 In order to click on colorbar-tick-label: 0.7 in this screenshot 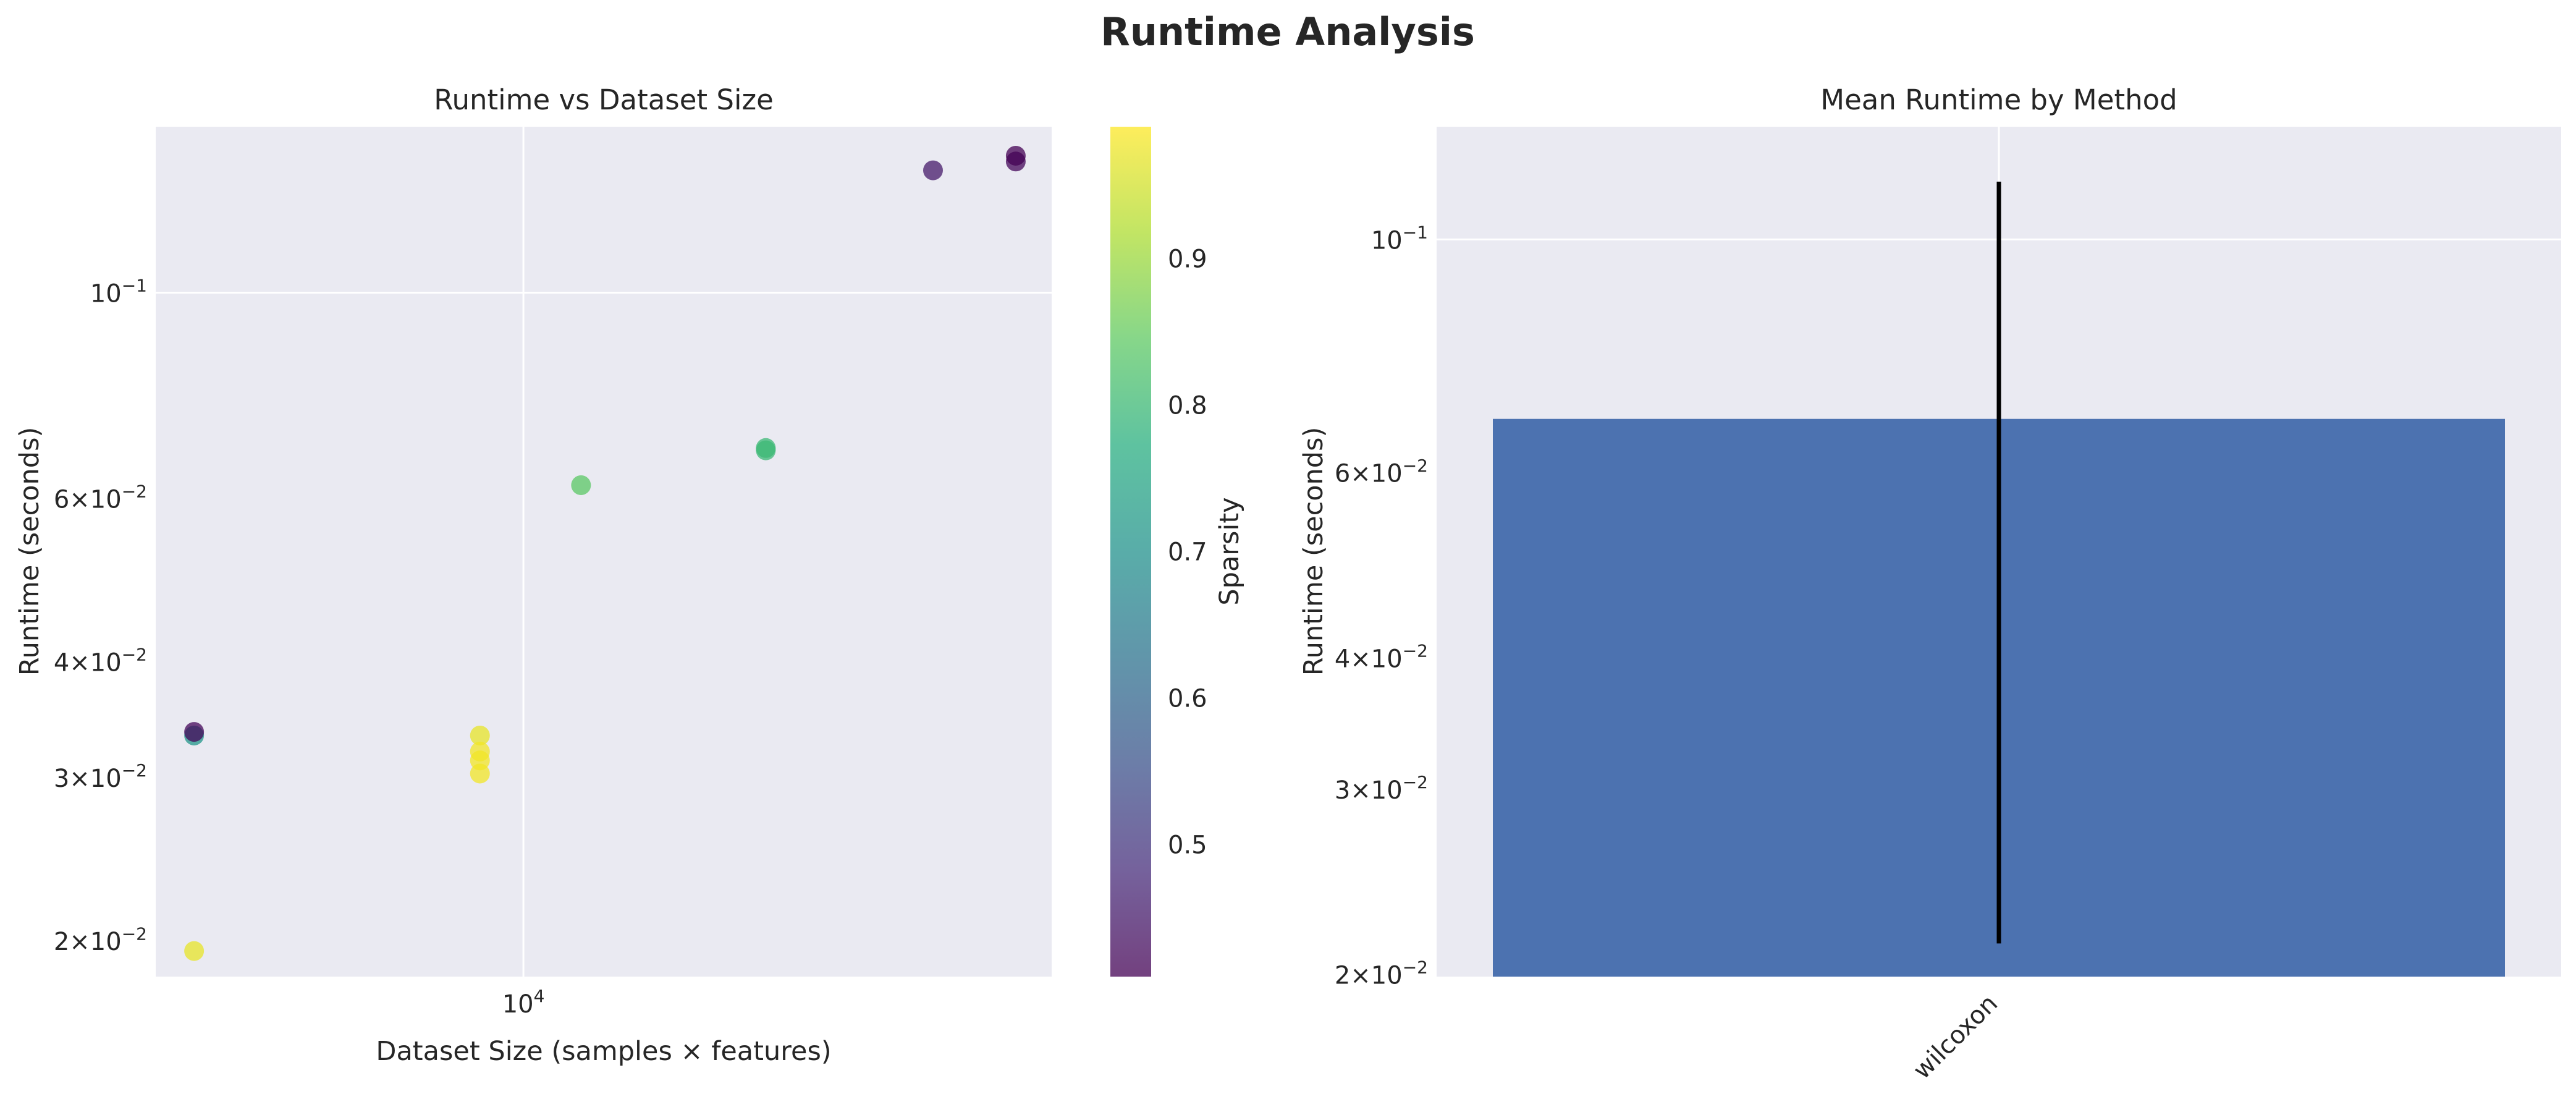, I will do `click(1187, 552)`.